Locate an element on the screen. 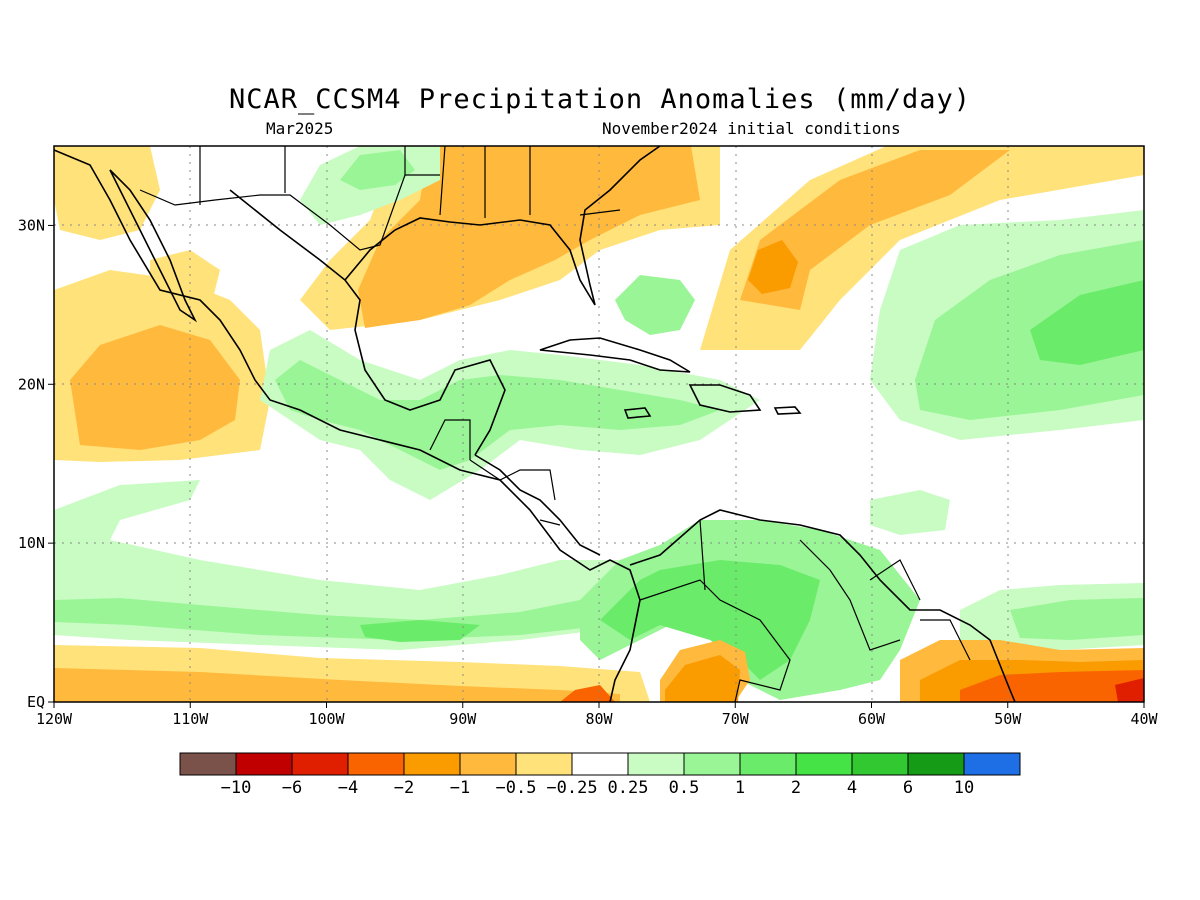  colorbar-label: −0.5 is located at coordinates (516, 788).